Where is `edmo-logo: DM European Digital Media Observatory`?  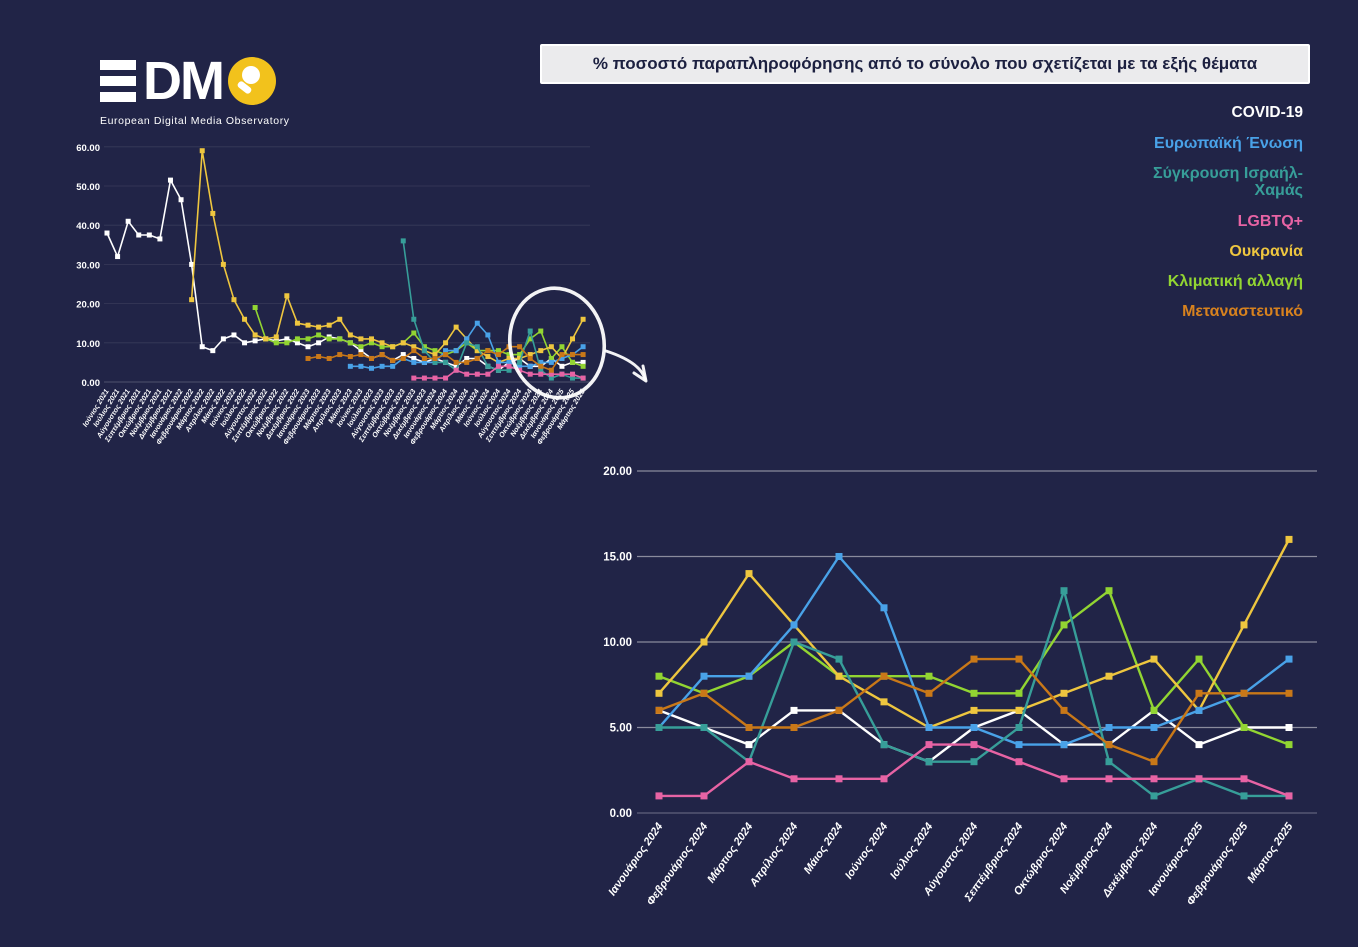
edmo-logo: DM European Digital Media Observatory is located at coordinates (195, 89).